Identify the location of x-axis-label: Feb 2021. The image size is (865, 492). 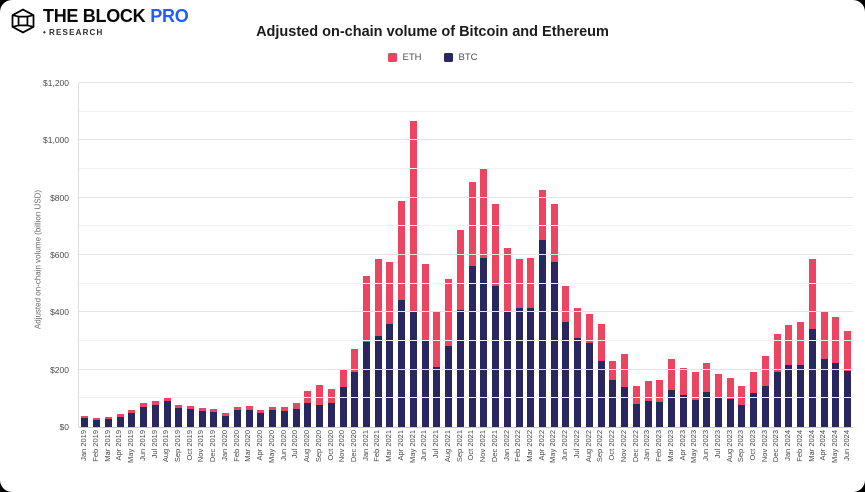
(377, 446).